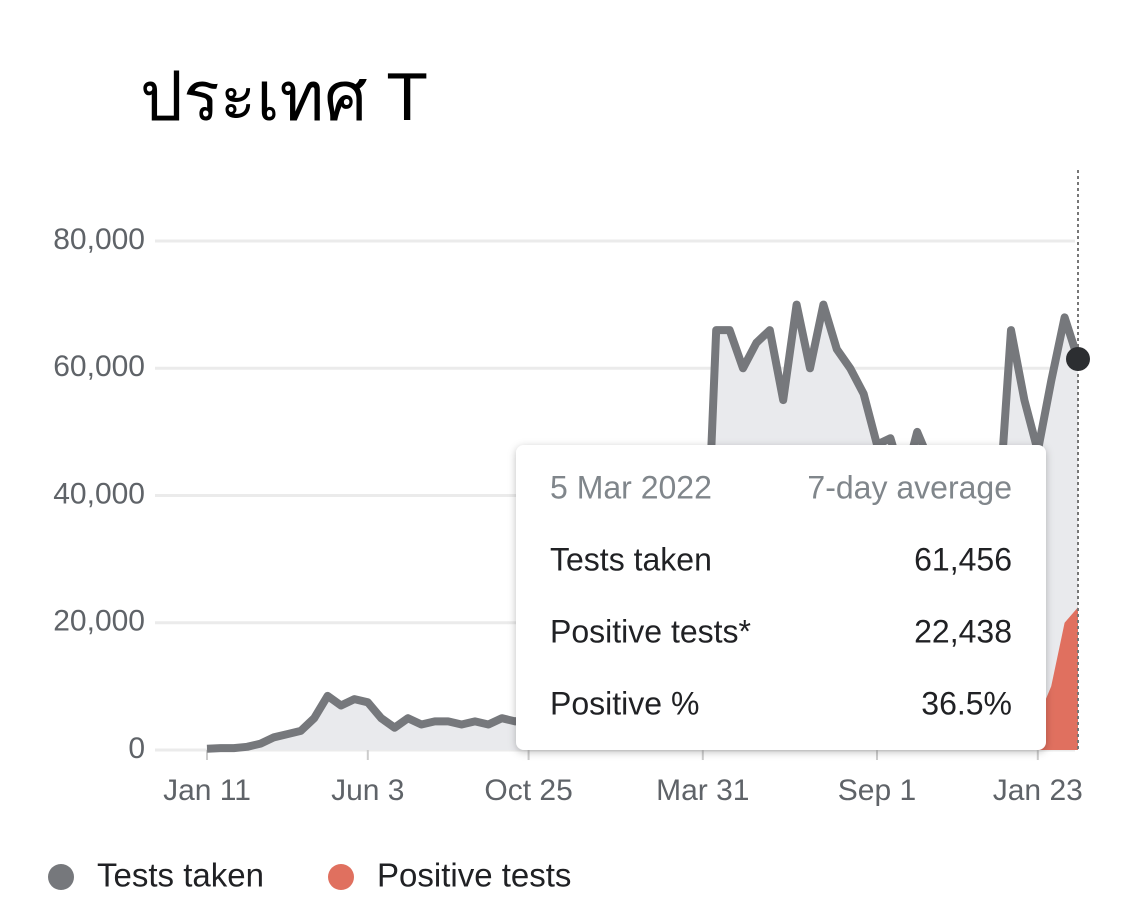  Describe the element at coordinates (207, 790) in the screenshot. I see `x-tick-label: Jan 11` at that location.